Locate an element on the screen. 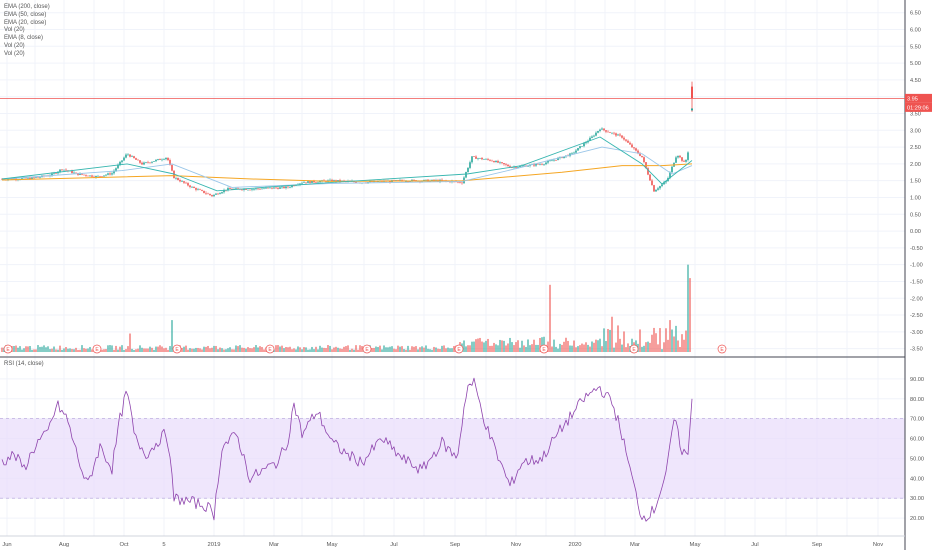 The width and height of the screenshot is (932, 555). rsi-axis-tick: 80.00 is located at coordinates (917, 400).